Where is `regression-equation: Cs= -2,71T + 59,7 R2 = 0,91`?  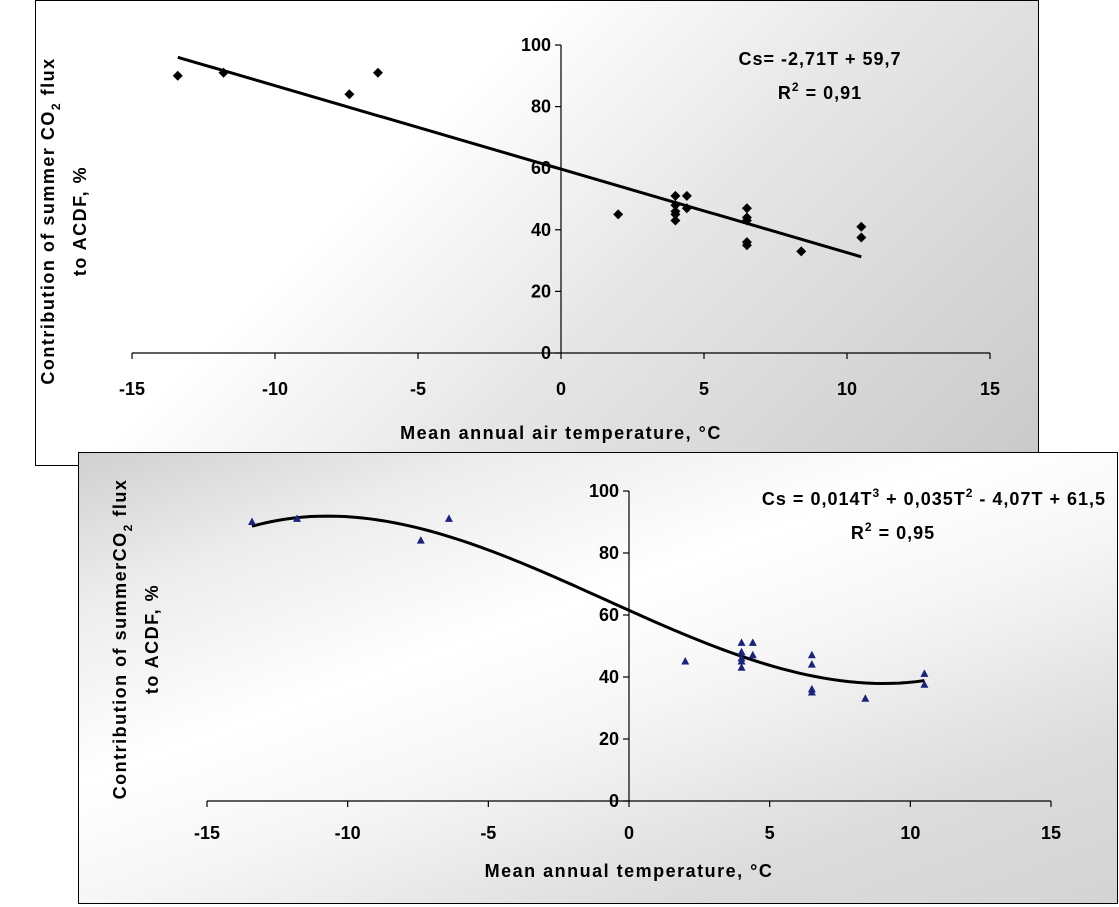
regression-equation: Cs= -2,71T + 59,7 R2 = 0,91 is located at coordinates (819, 76).